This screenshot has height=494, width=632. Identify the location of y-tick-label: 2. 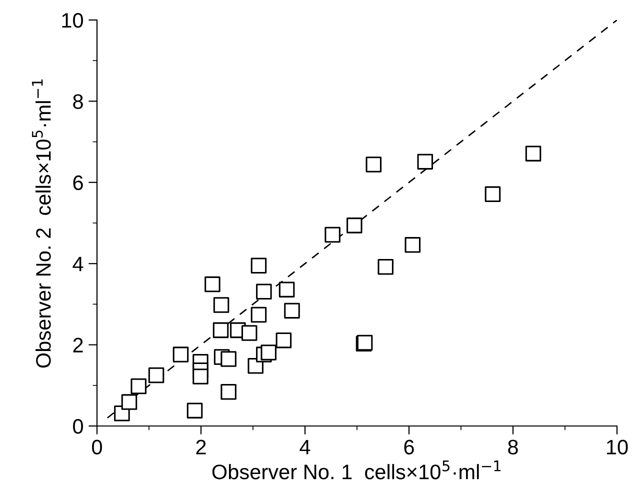
(78, 345).